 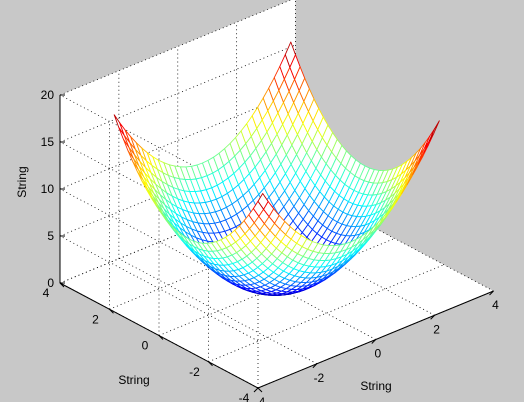 What do you see at coordinates (436, 329) in the screenshot?
I see `x-tick-label: 2` at bounding box center [436, 329].